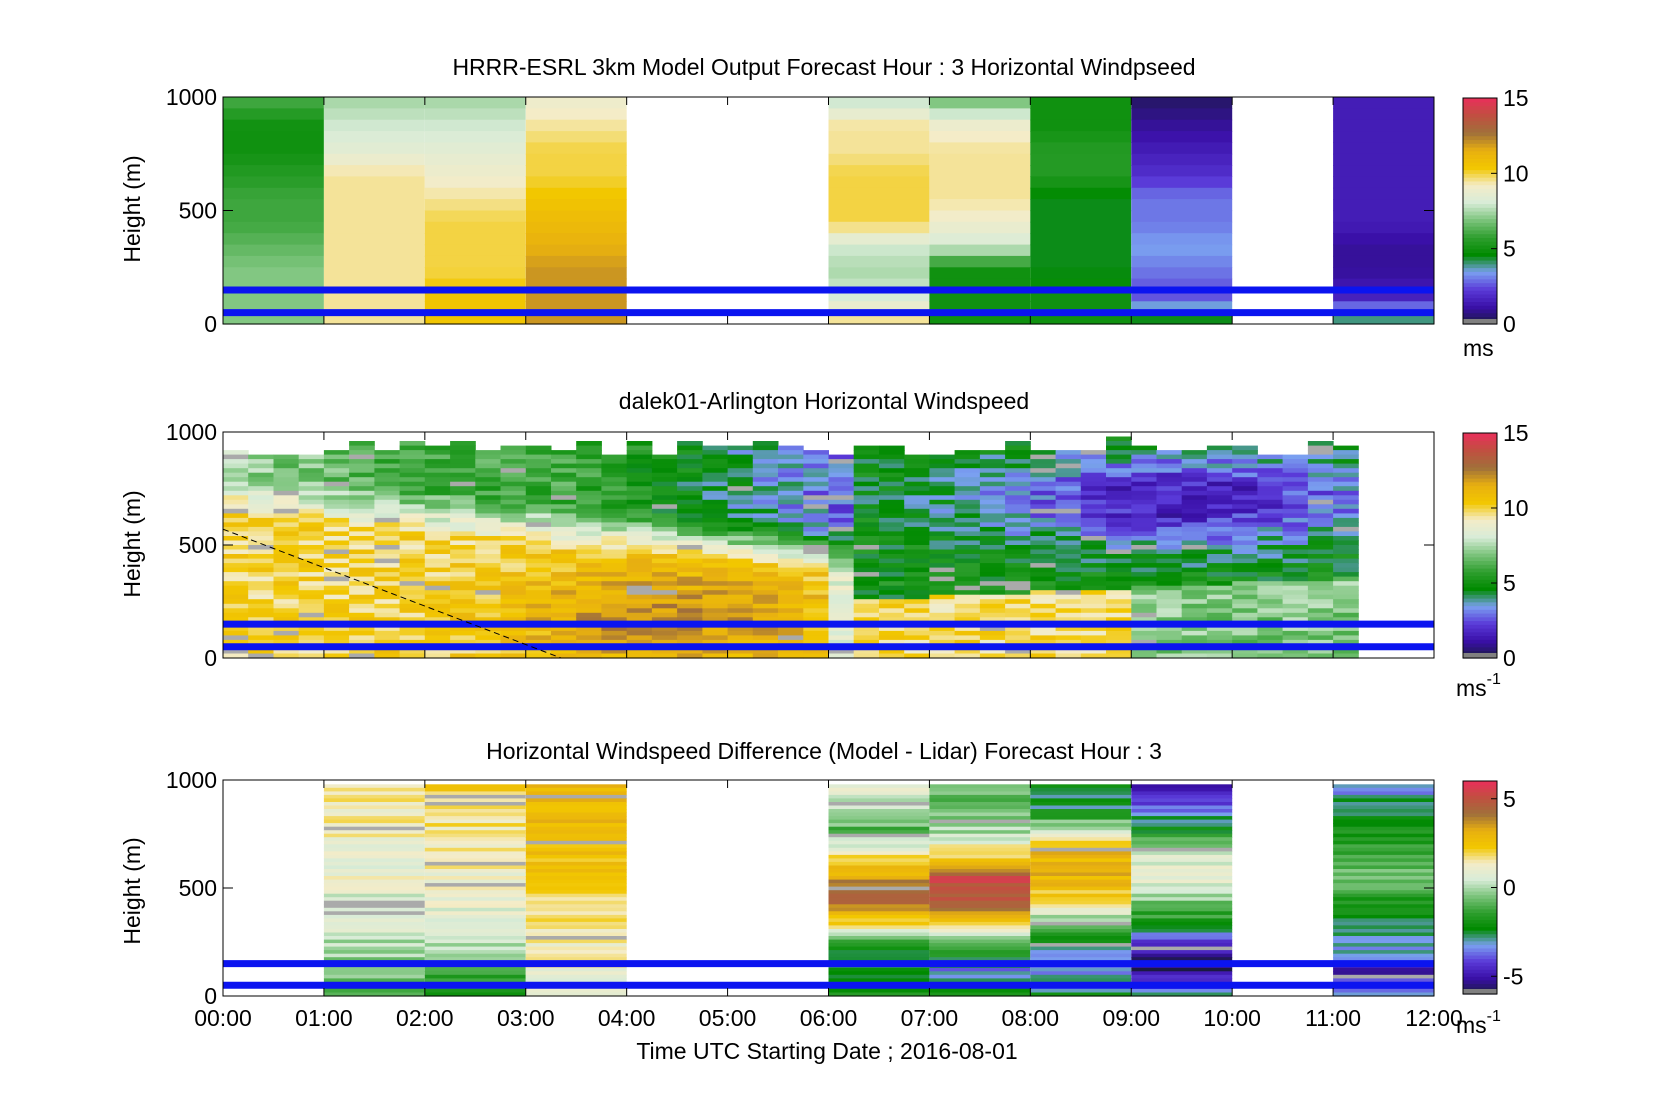 This screenshot has height=1102, width=1680. What do you see at coordinates (829, 1018) in the screenshot?
I see `x-tick-label: 06:00` at bounding box center [829, 1018].